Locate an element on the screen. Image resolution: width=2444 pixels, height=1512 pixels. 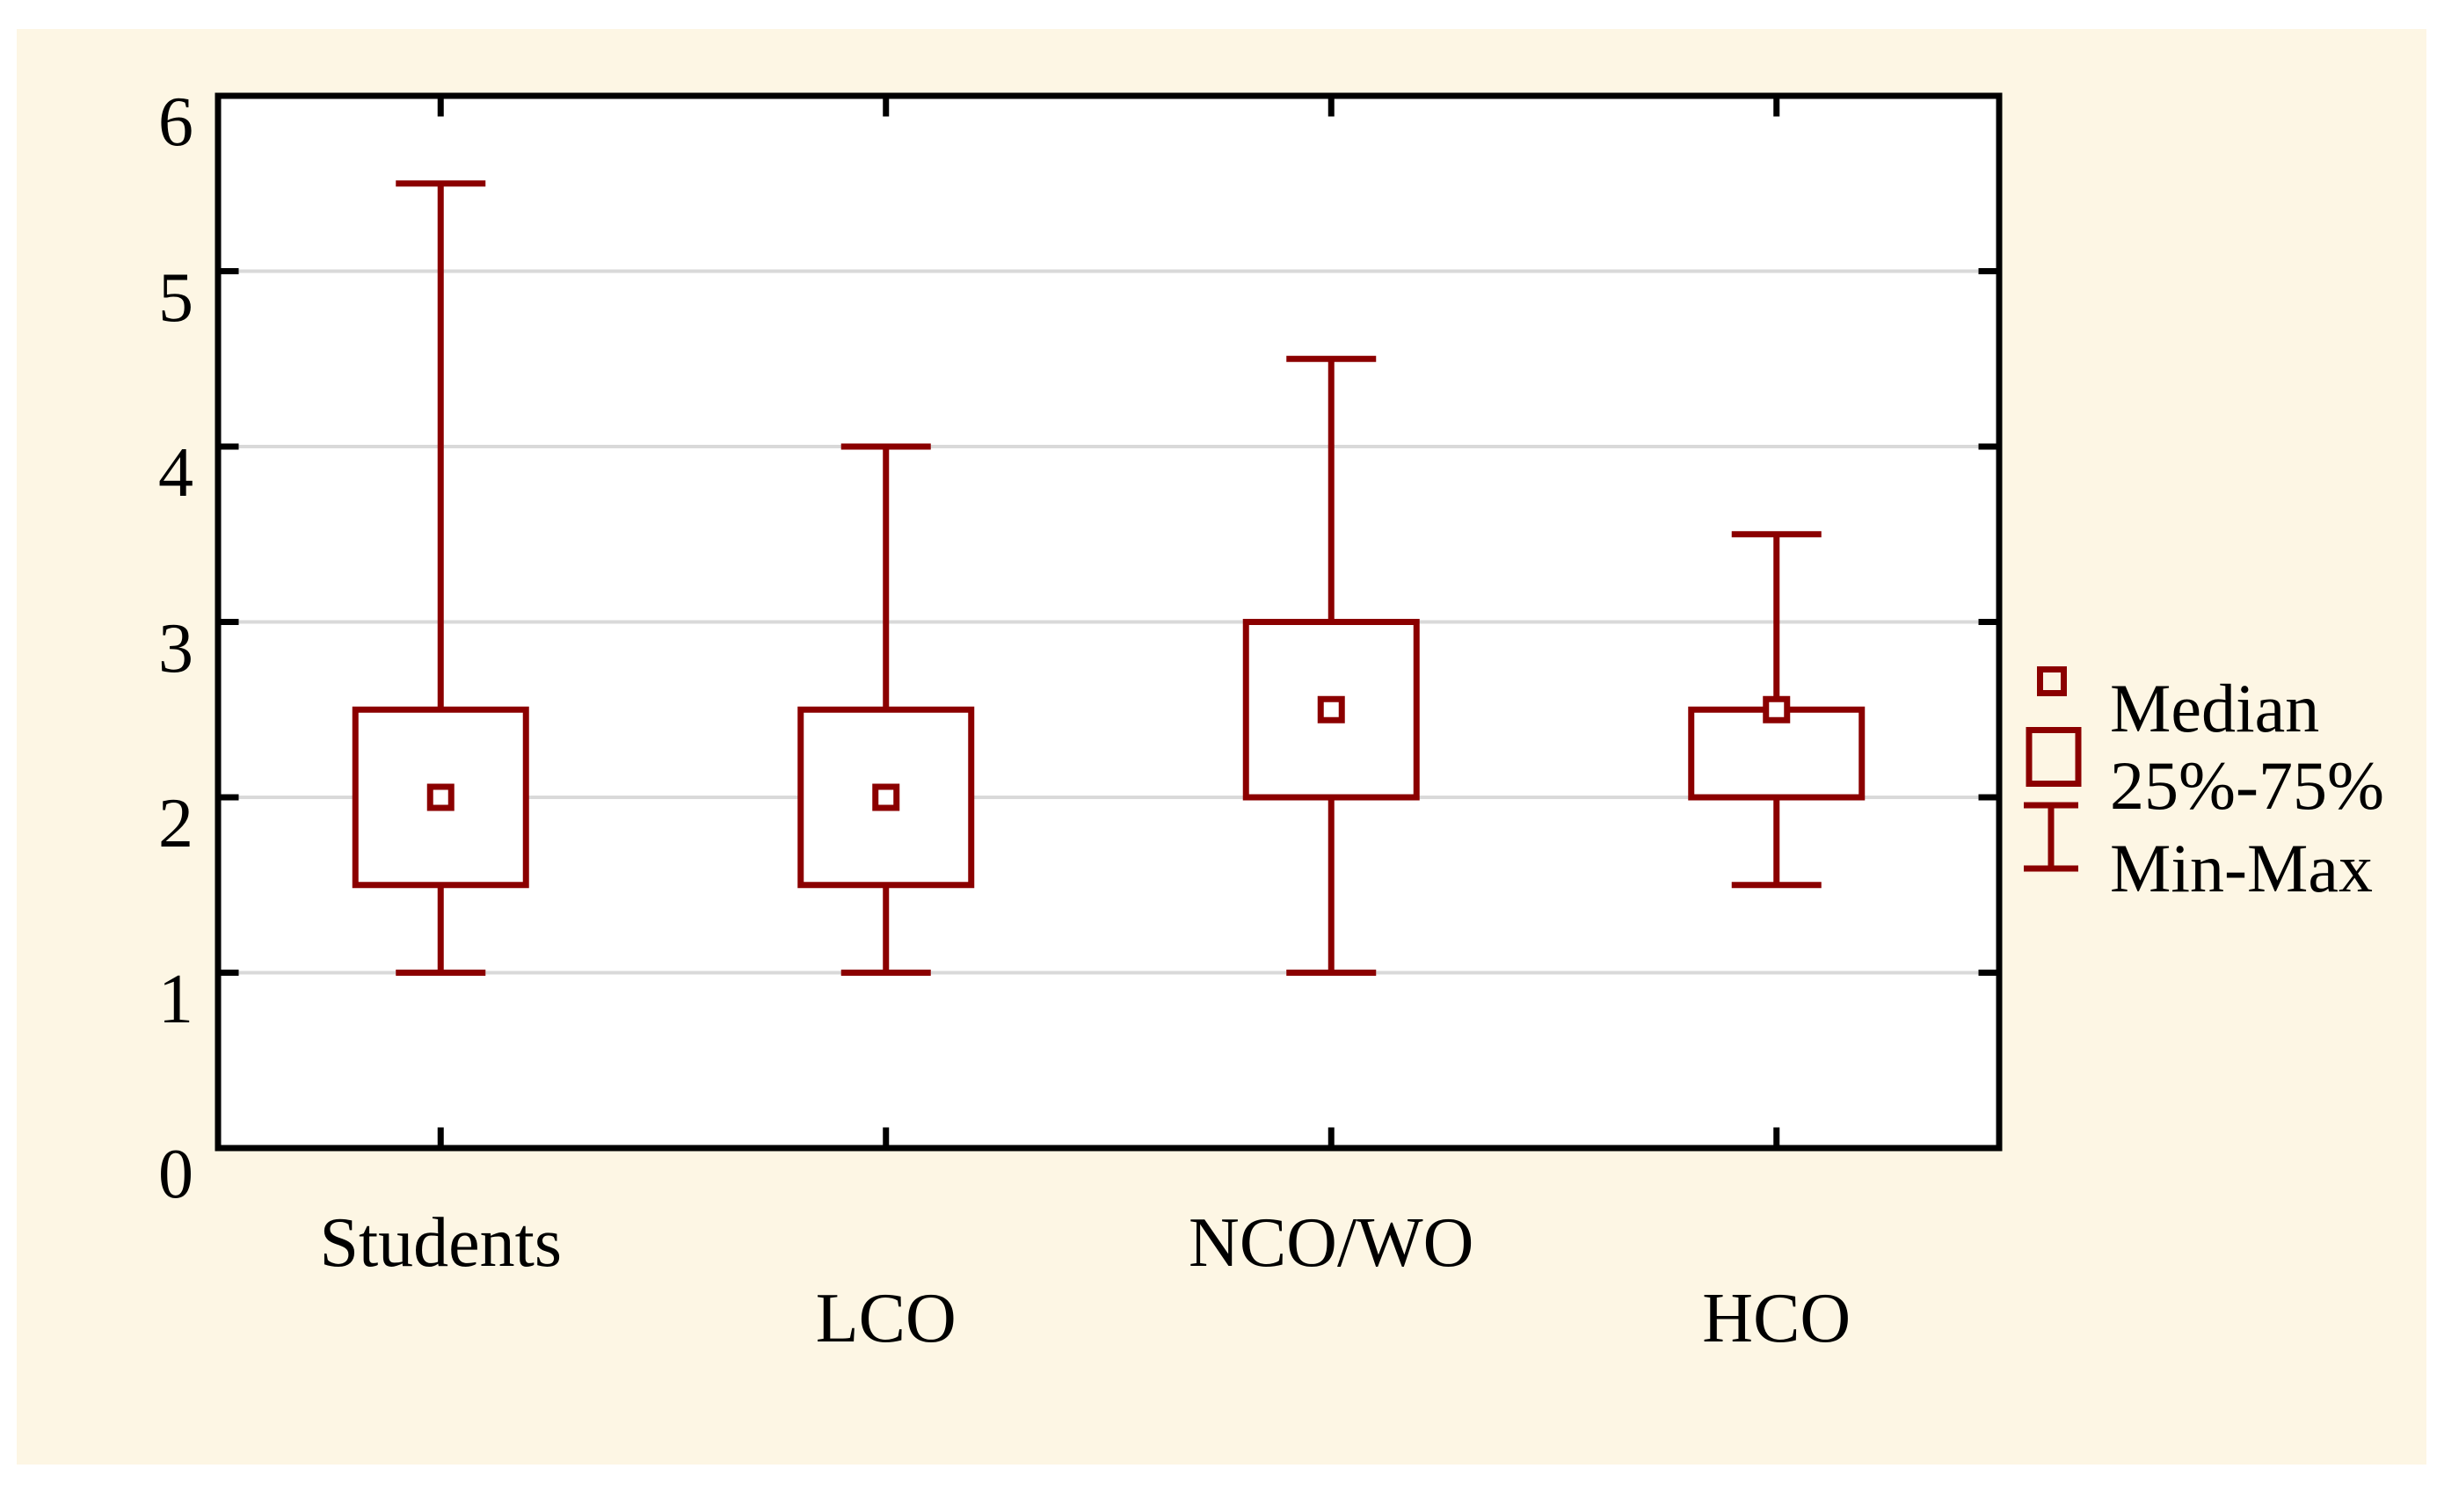
iqr-box-HCO is located at coordinates (1777, 754).